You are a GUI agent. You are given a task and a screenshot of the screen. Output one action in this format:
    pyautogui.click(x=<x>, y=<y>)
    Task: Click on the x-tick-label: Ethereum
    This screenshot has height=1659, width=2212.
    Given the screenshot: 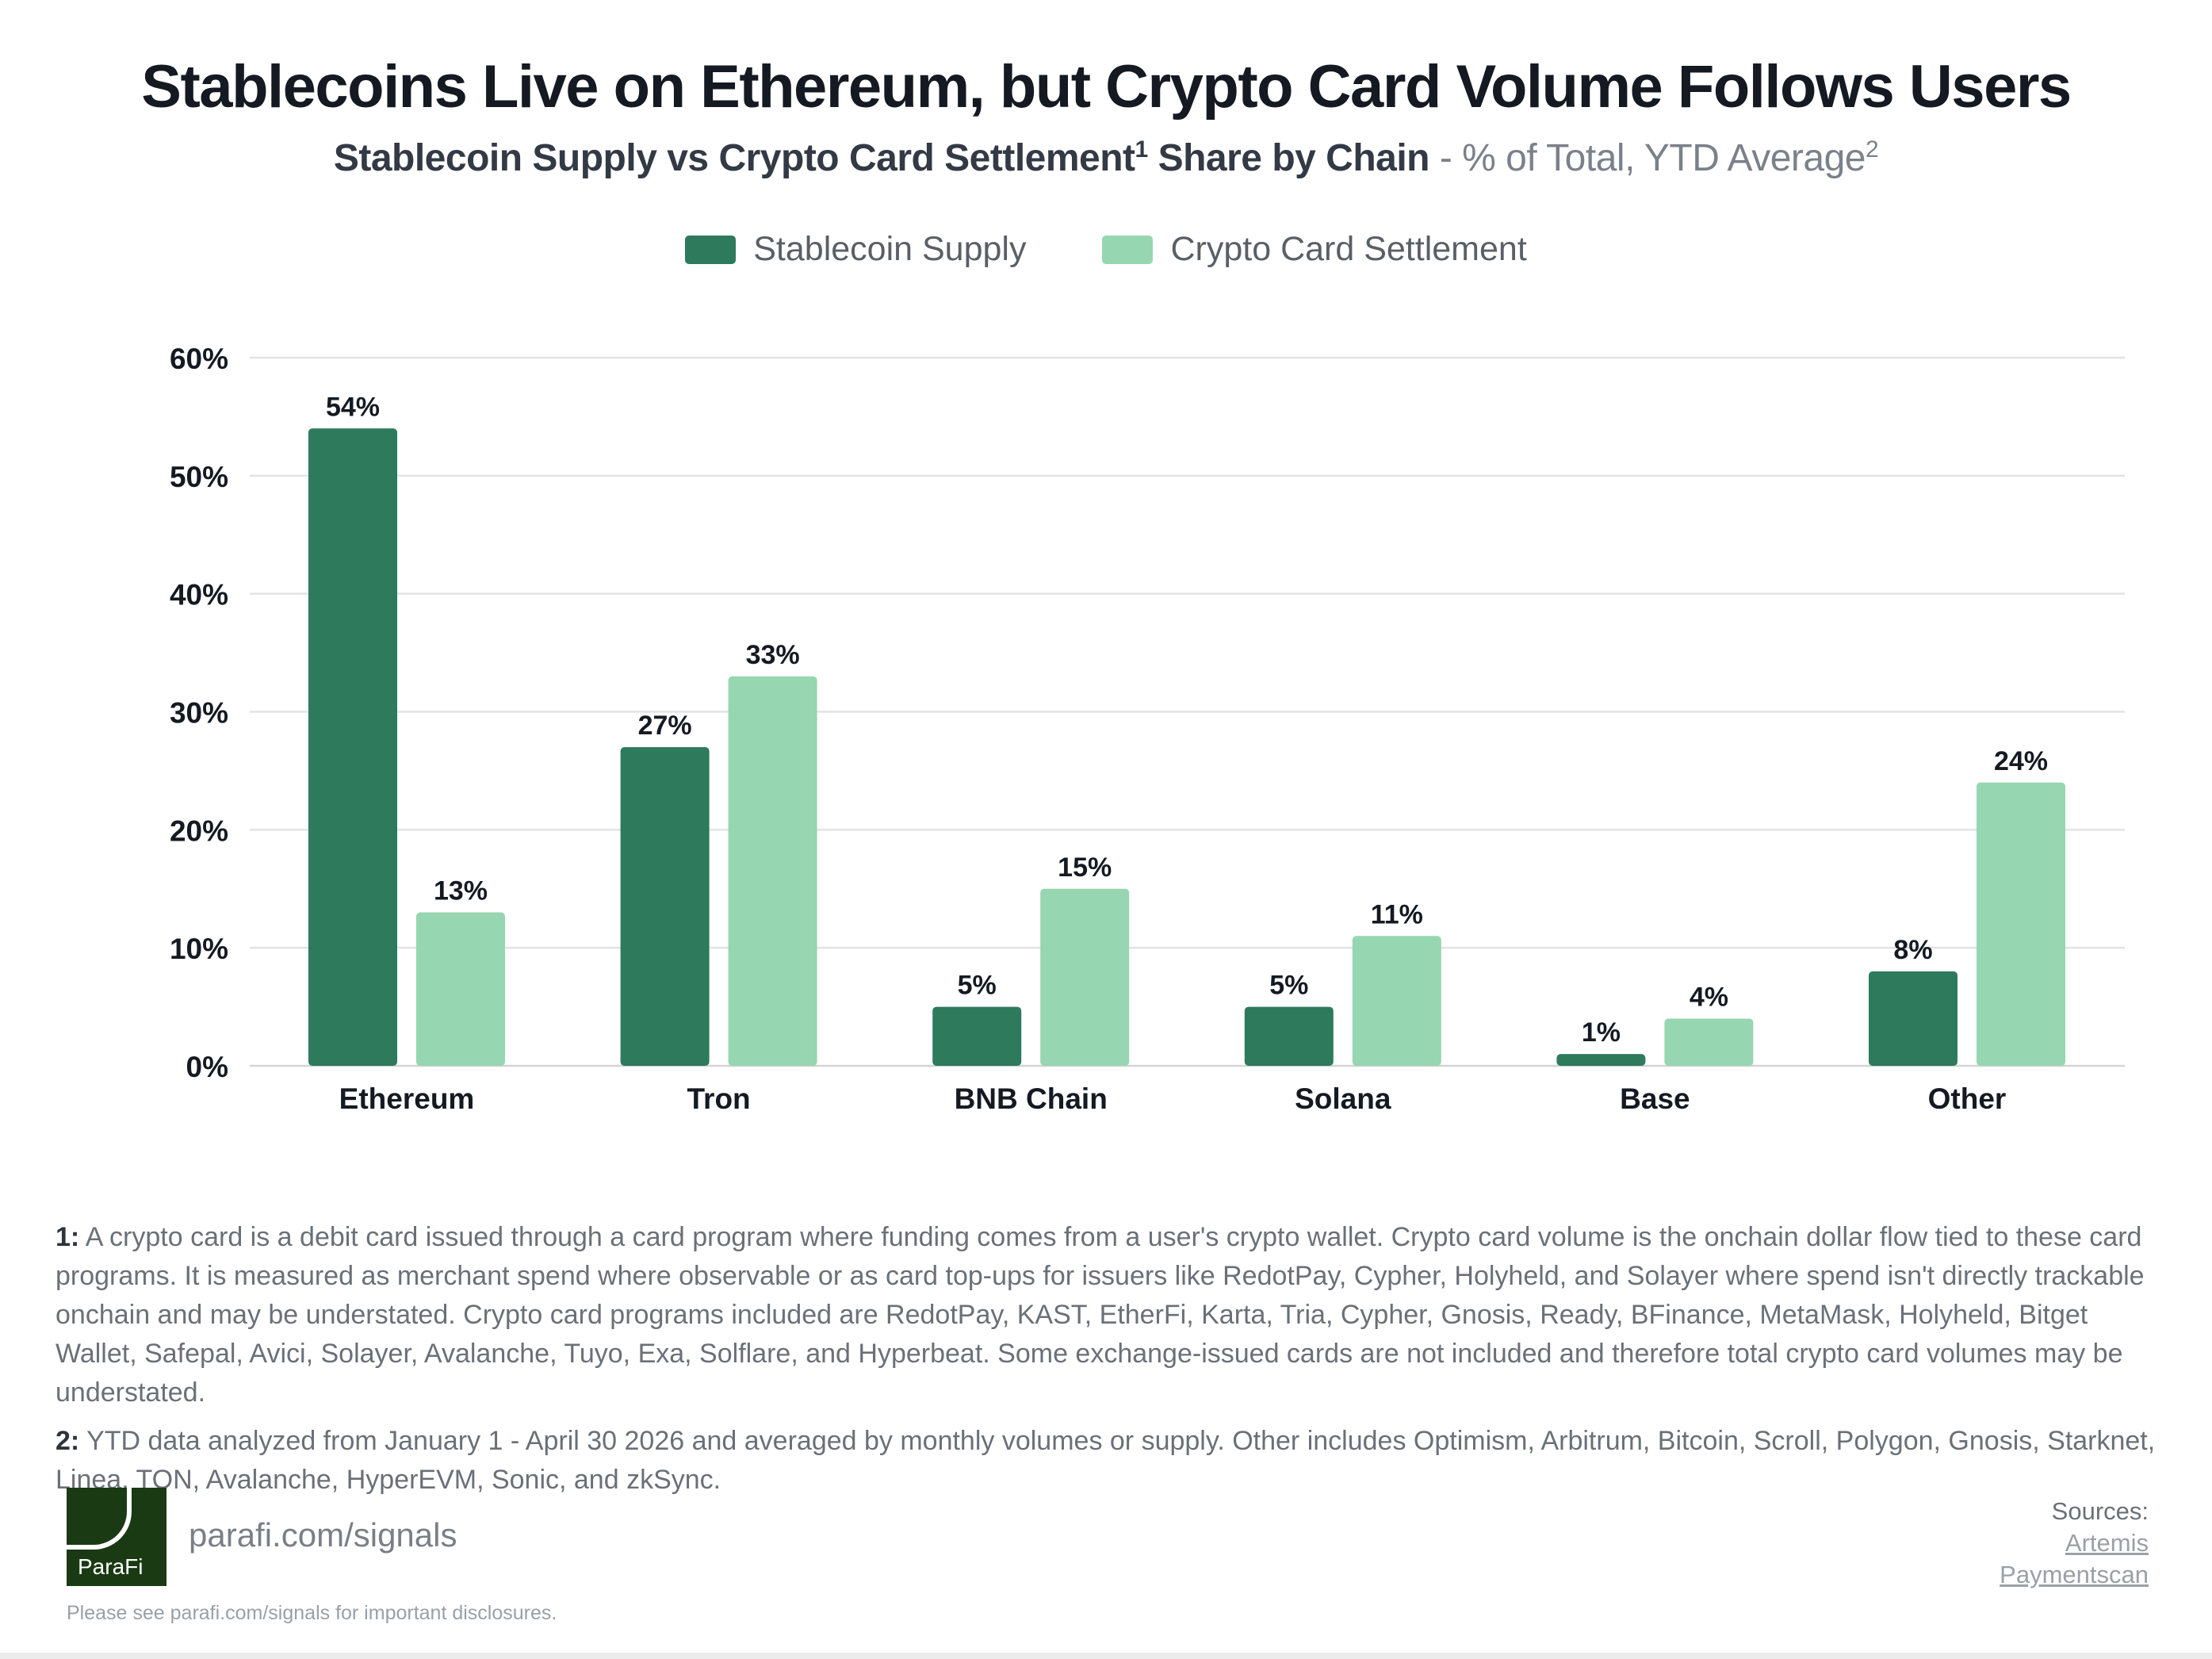 What is the action you would take?
    pyautogui.click(x=407, y=1098)
    